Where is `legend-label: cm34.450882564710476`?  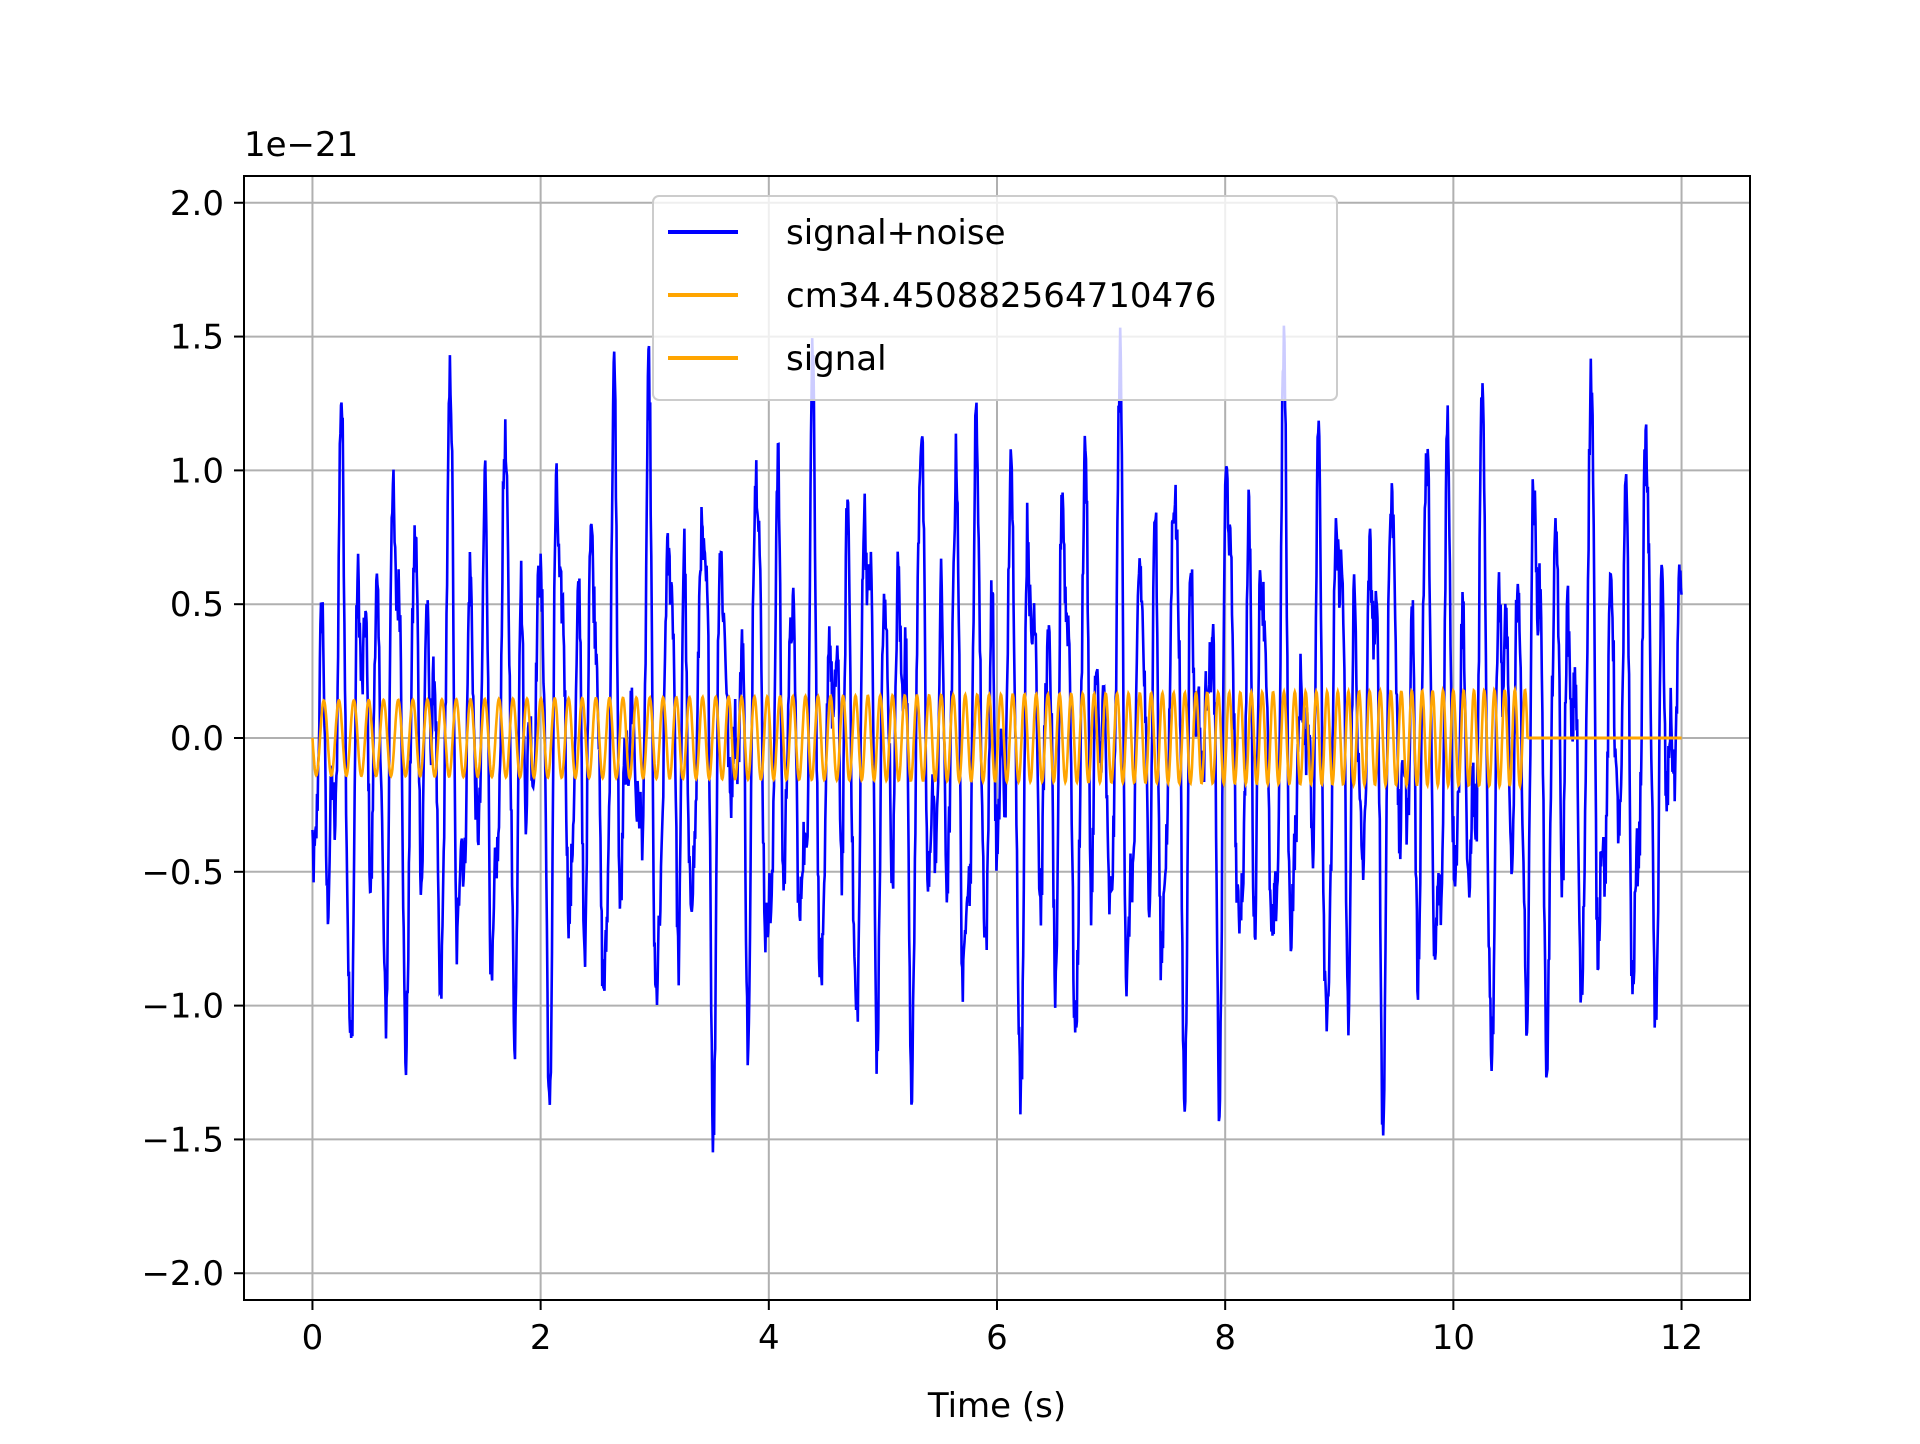 legend-label: cm34.450882564710476 is located at coordinates (1001, 296).